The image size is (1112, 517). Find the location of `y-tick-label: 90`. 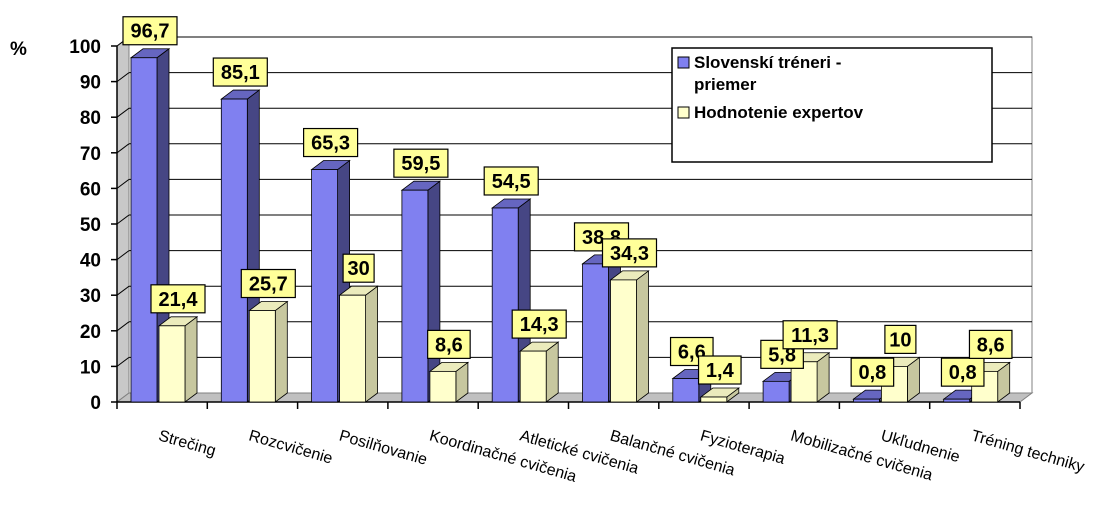

y-tick-label: 90 is located at coordinates (90, 83).